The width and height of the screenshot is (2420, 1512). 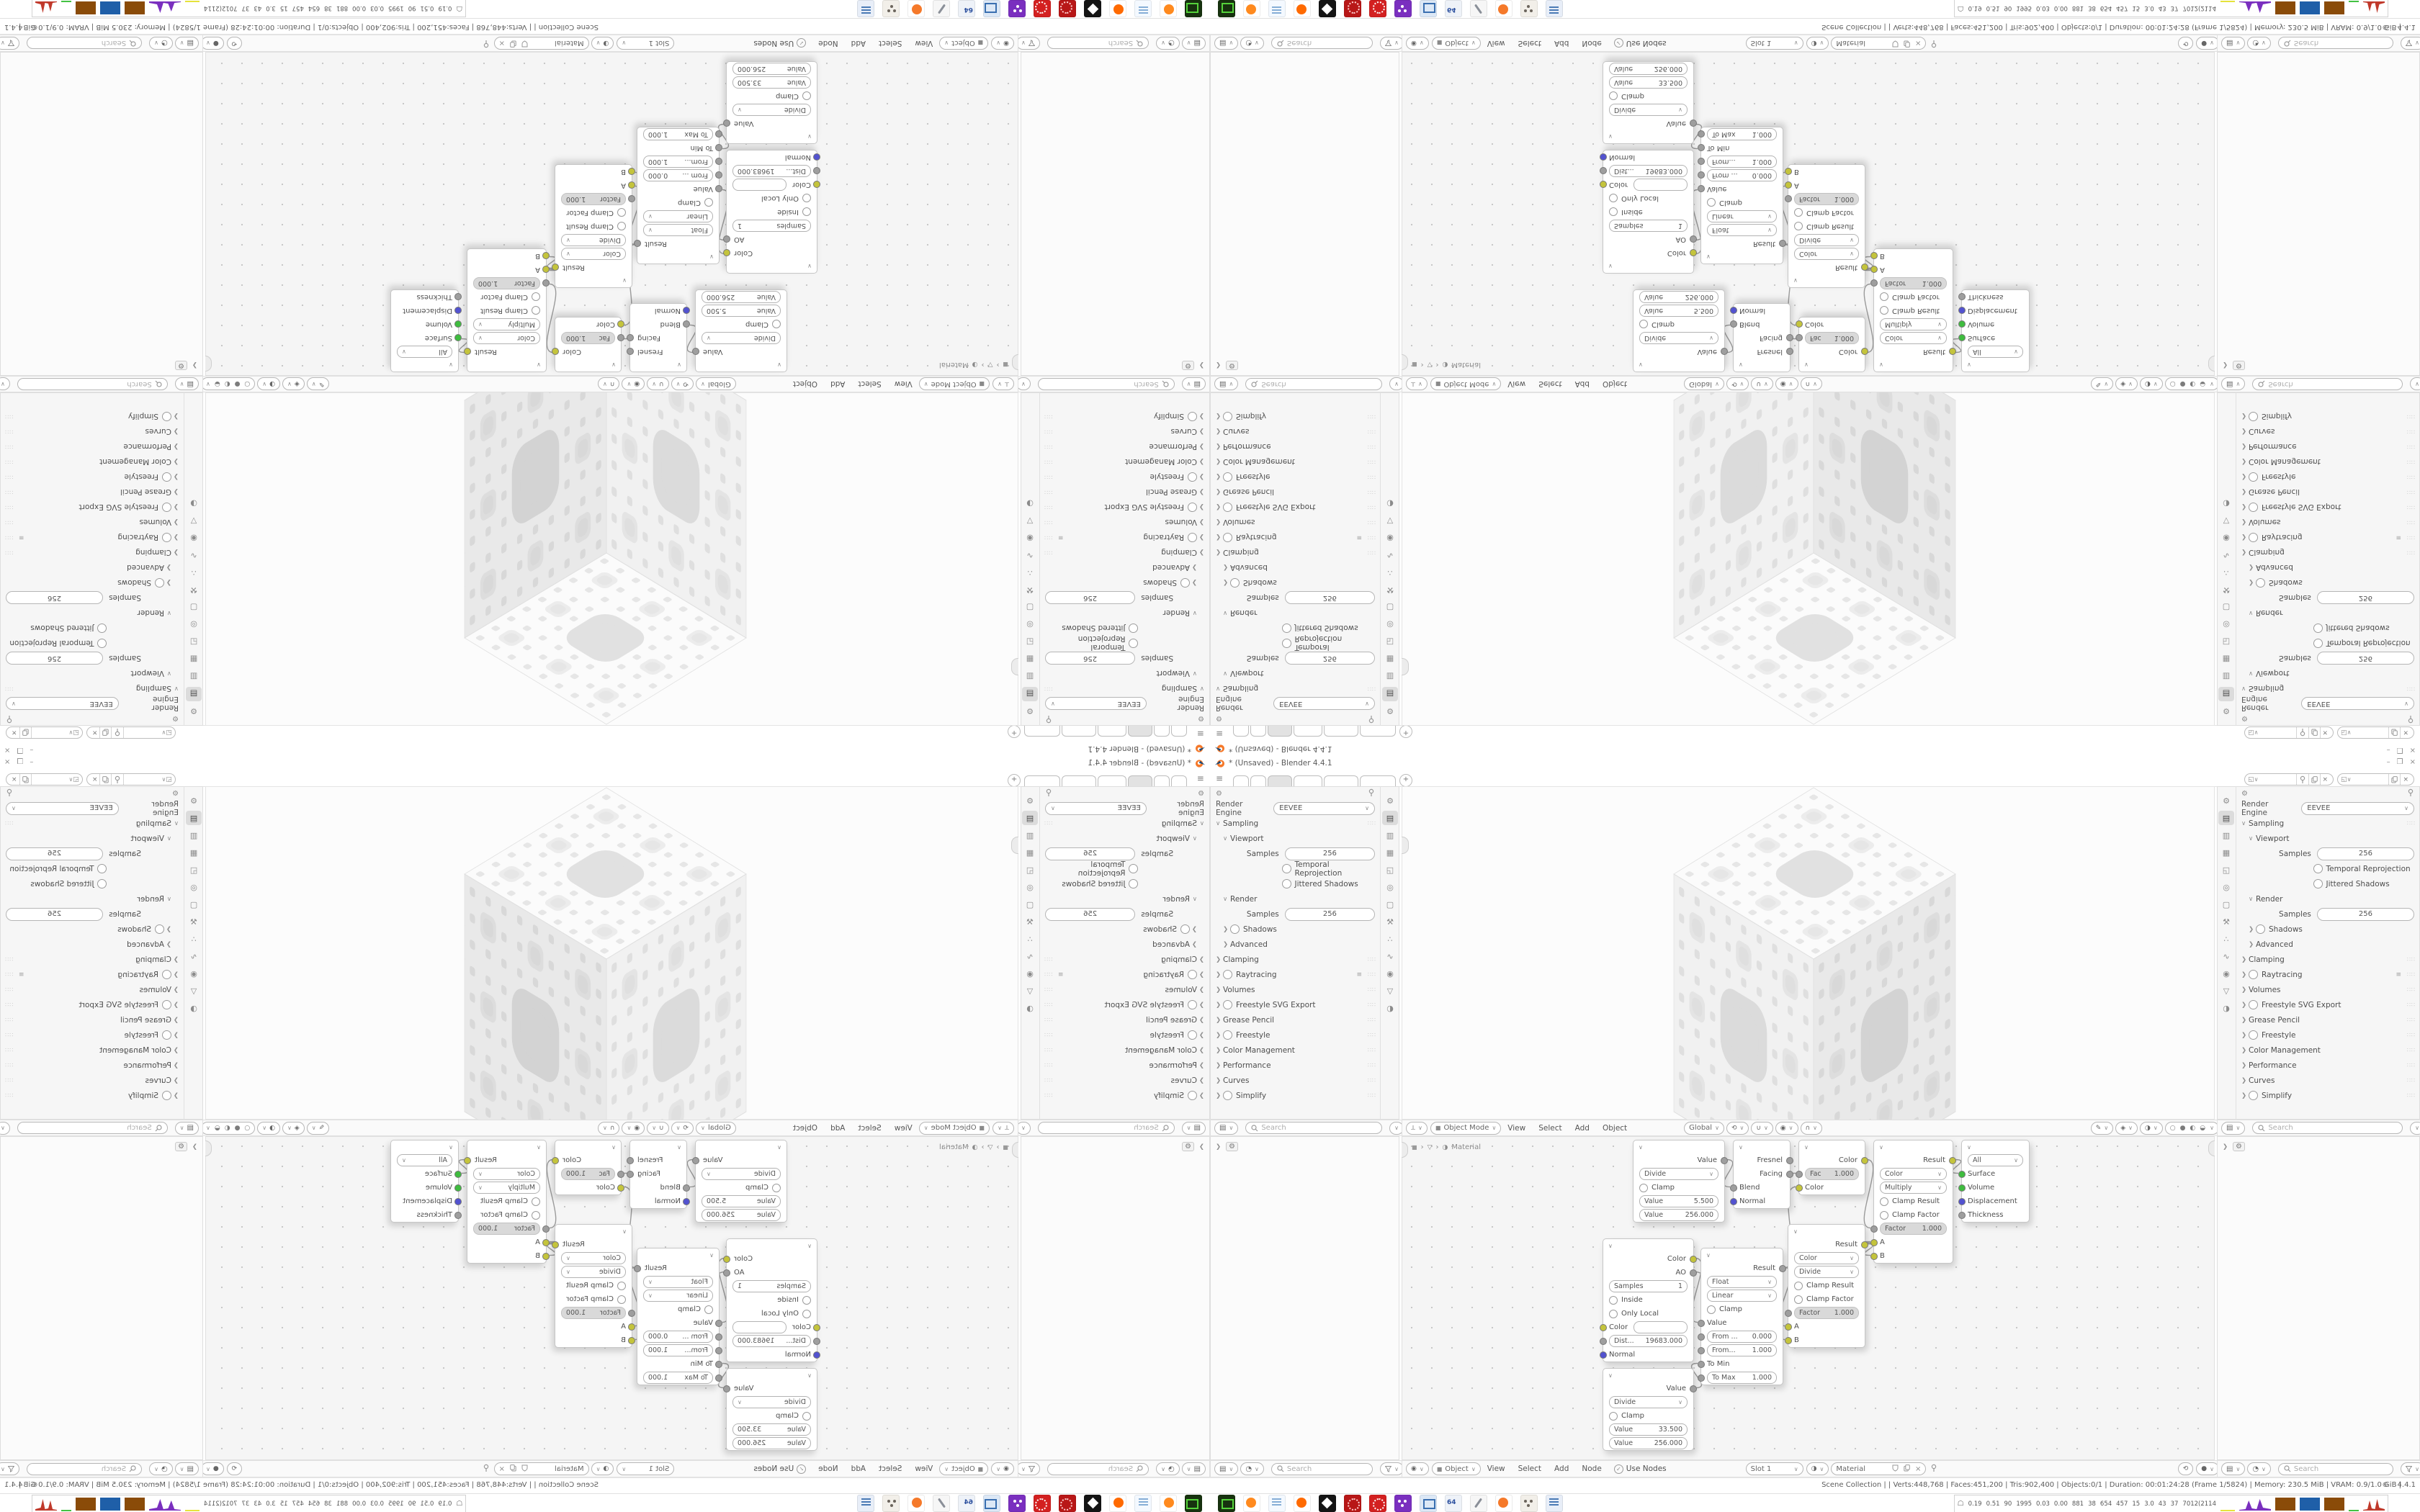 I want to click on node-dropdown: Divide ∨, so click(x=1648, y=110).